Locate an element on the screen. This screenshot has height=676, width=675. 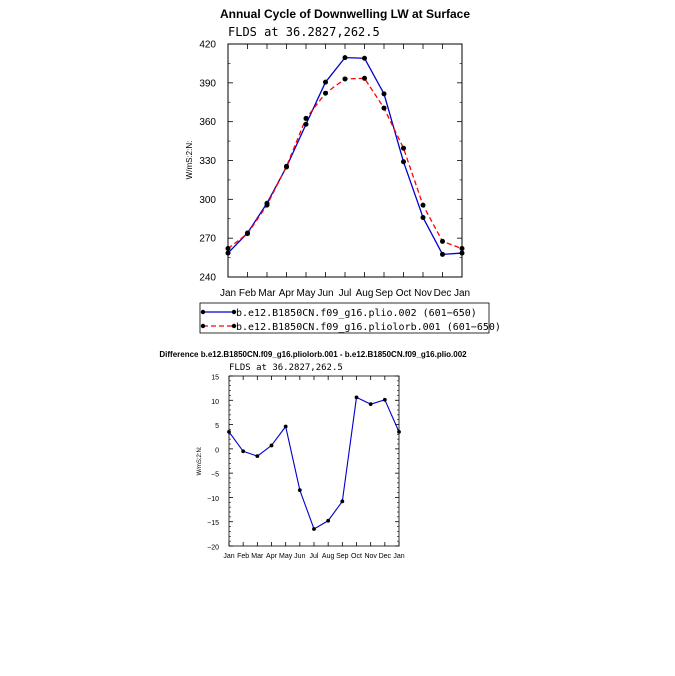
y-tick-label: 240 is located at coordinates (207, 278).